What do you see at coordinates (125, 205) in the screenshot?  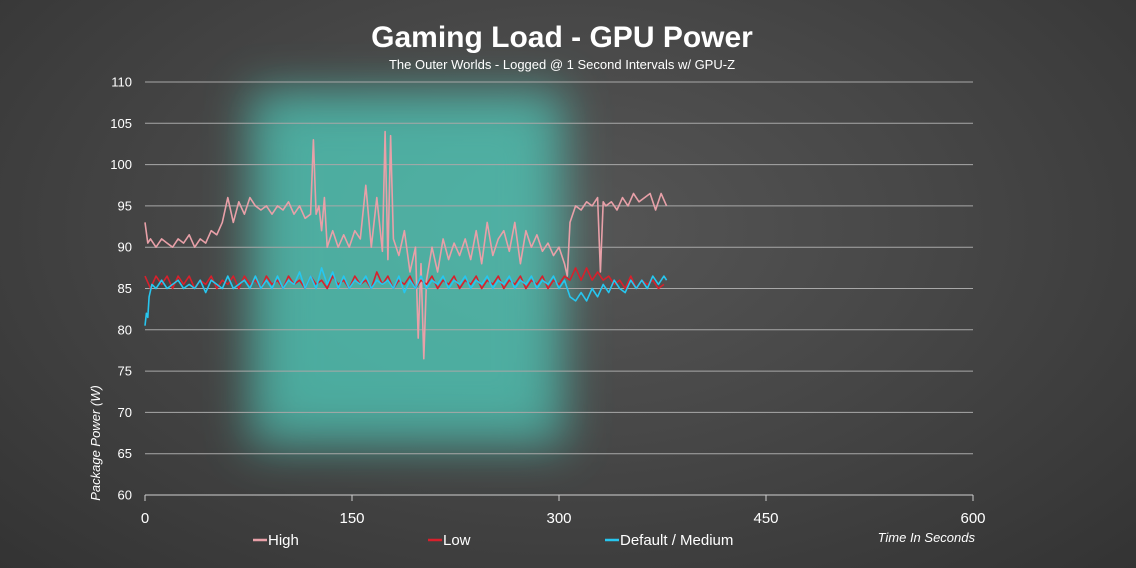 I see `y-tick-label-95: 95` at bounding box center [125, 205].